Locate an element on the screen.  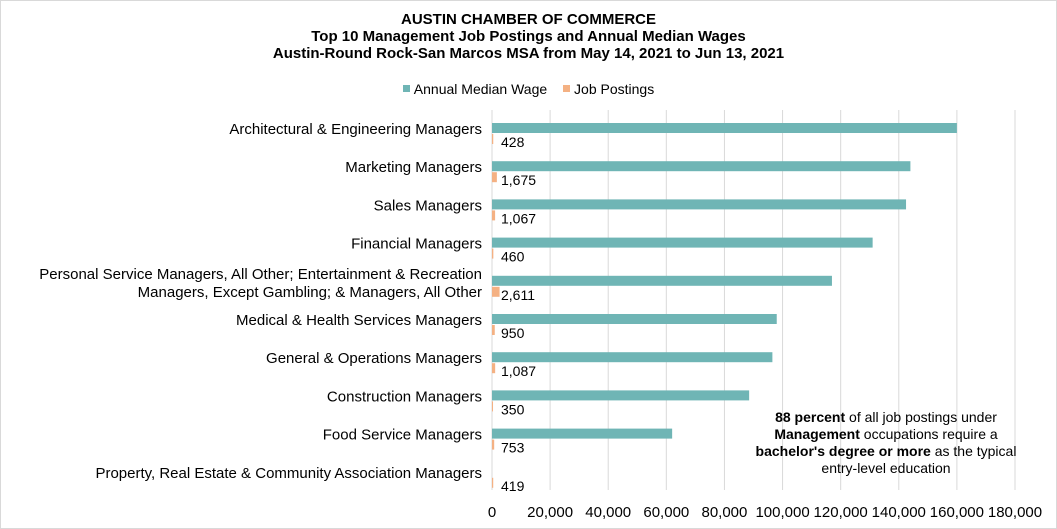
x-tick-label: 180,000 is located at coordinates (1015, 512).